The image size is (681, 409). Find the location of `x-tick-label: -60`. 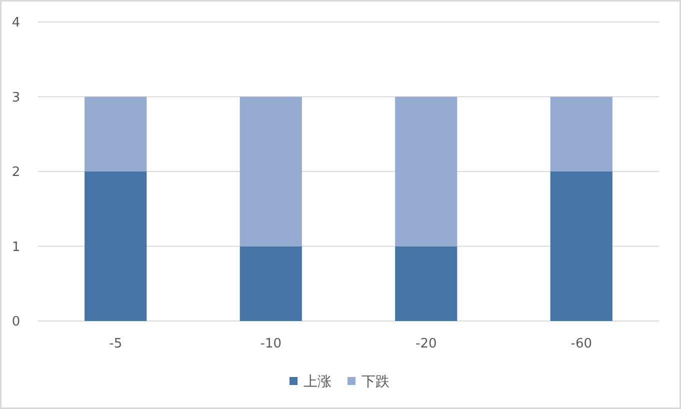

x-tick-label: -60 is located at coordinates (581, 344).